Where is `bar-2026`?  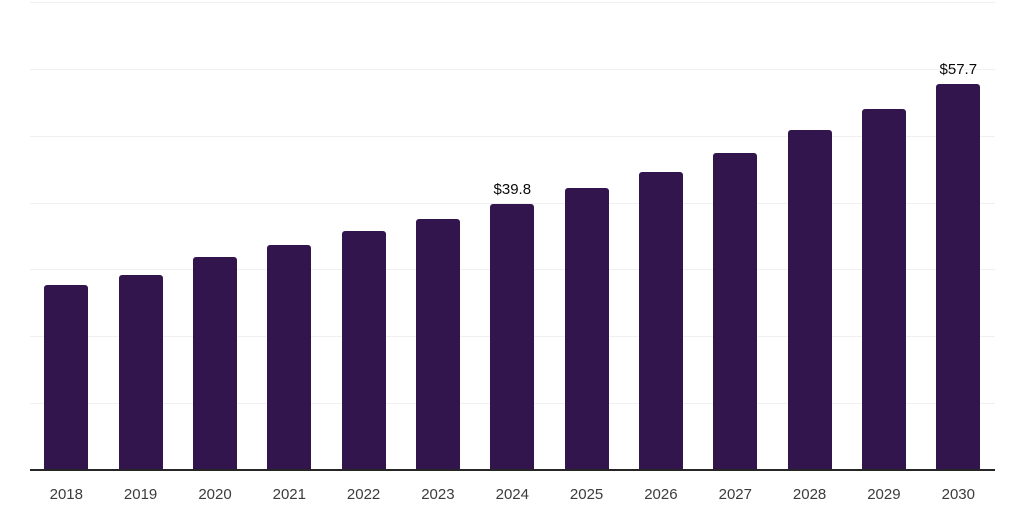 bar-2026 is located at coordinates (660, 320).